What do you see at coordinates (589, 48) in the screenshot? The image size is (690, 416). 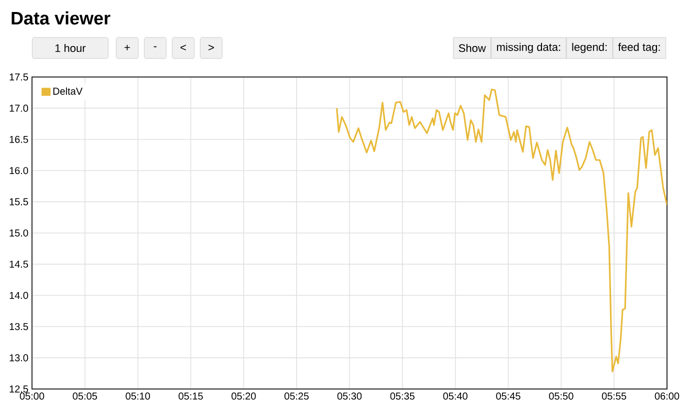 I see `text: legend:` at bounding box center [589, 48].